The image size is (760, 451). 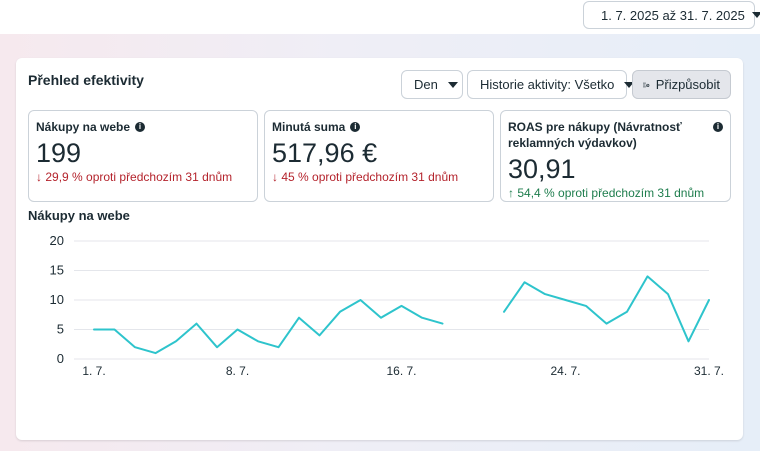 I want to click on metric-change-text: 54,4 % oproti předchozím 31 dnům, so click(x=611, y=193).